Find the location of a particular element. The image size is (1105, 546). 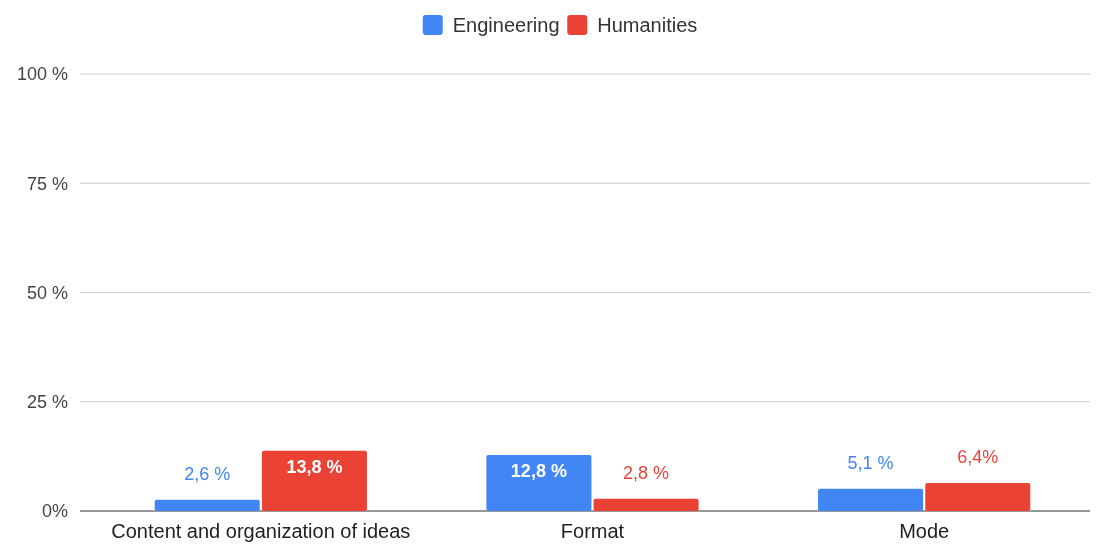

data-label: 12,8 % is located at coordinates (538, 471).